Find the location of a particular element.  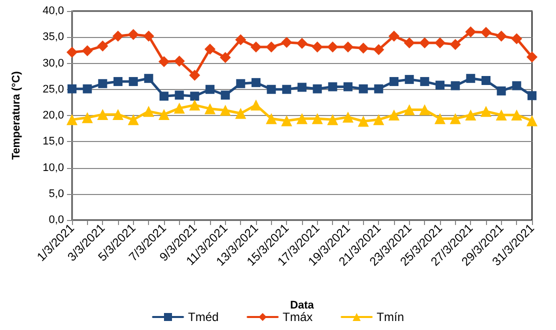

y-tick-label: 25,0 is located at coordinates (53, 89).